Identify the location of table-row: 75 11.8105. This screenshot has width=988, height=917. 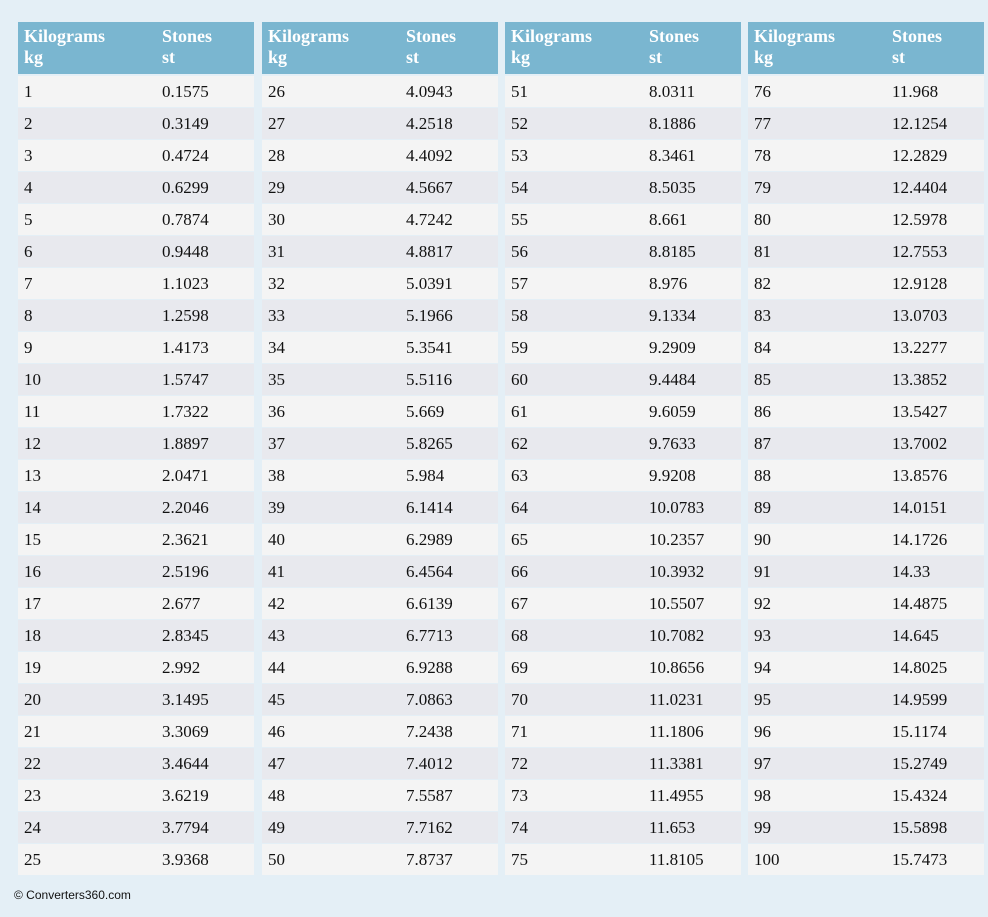
(623, 859).